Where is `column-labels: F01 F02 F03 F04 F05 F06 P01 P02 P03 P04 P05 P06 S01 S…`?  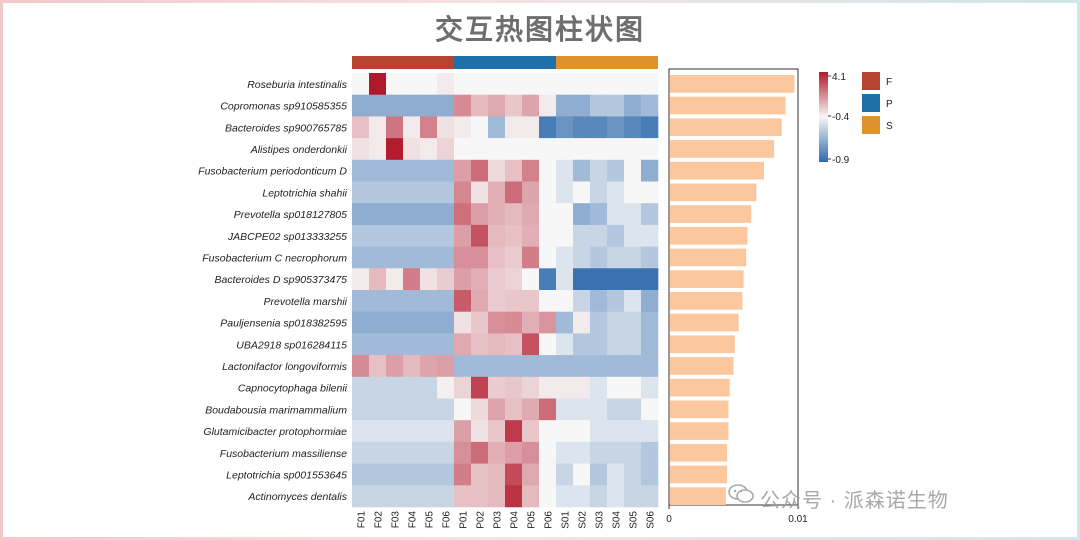
column-labels: F01 F02 F03 F04 F05 F06 P01 P02 P03 P04 P05 P06 S01 S… is located at coordinates (507, 520).